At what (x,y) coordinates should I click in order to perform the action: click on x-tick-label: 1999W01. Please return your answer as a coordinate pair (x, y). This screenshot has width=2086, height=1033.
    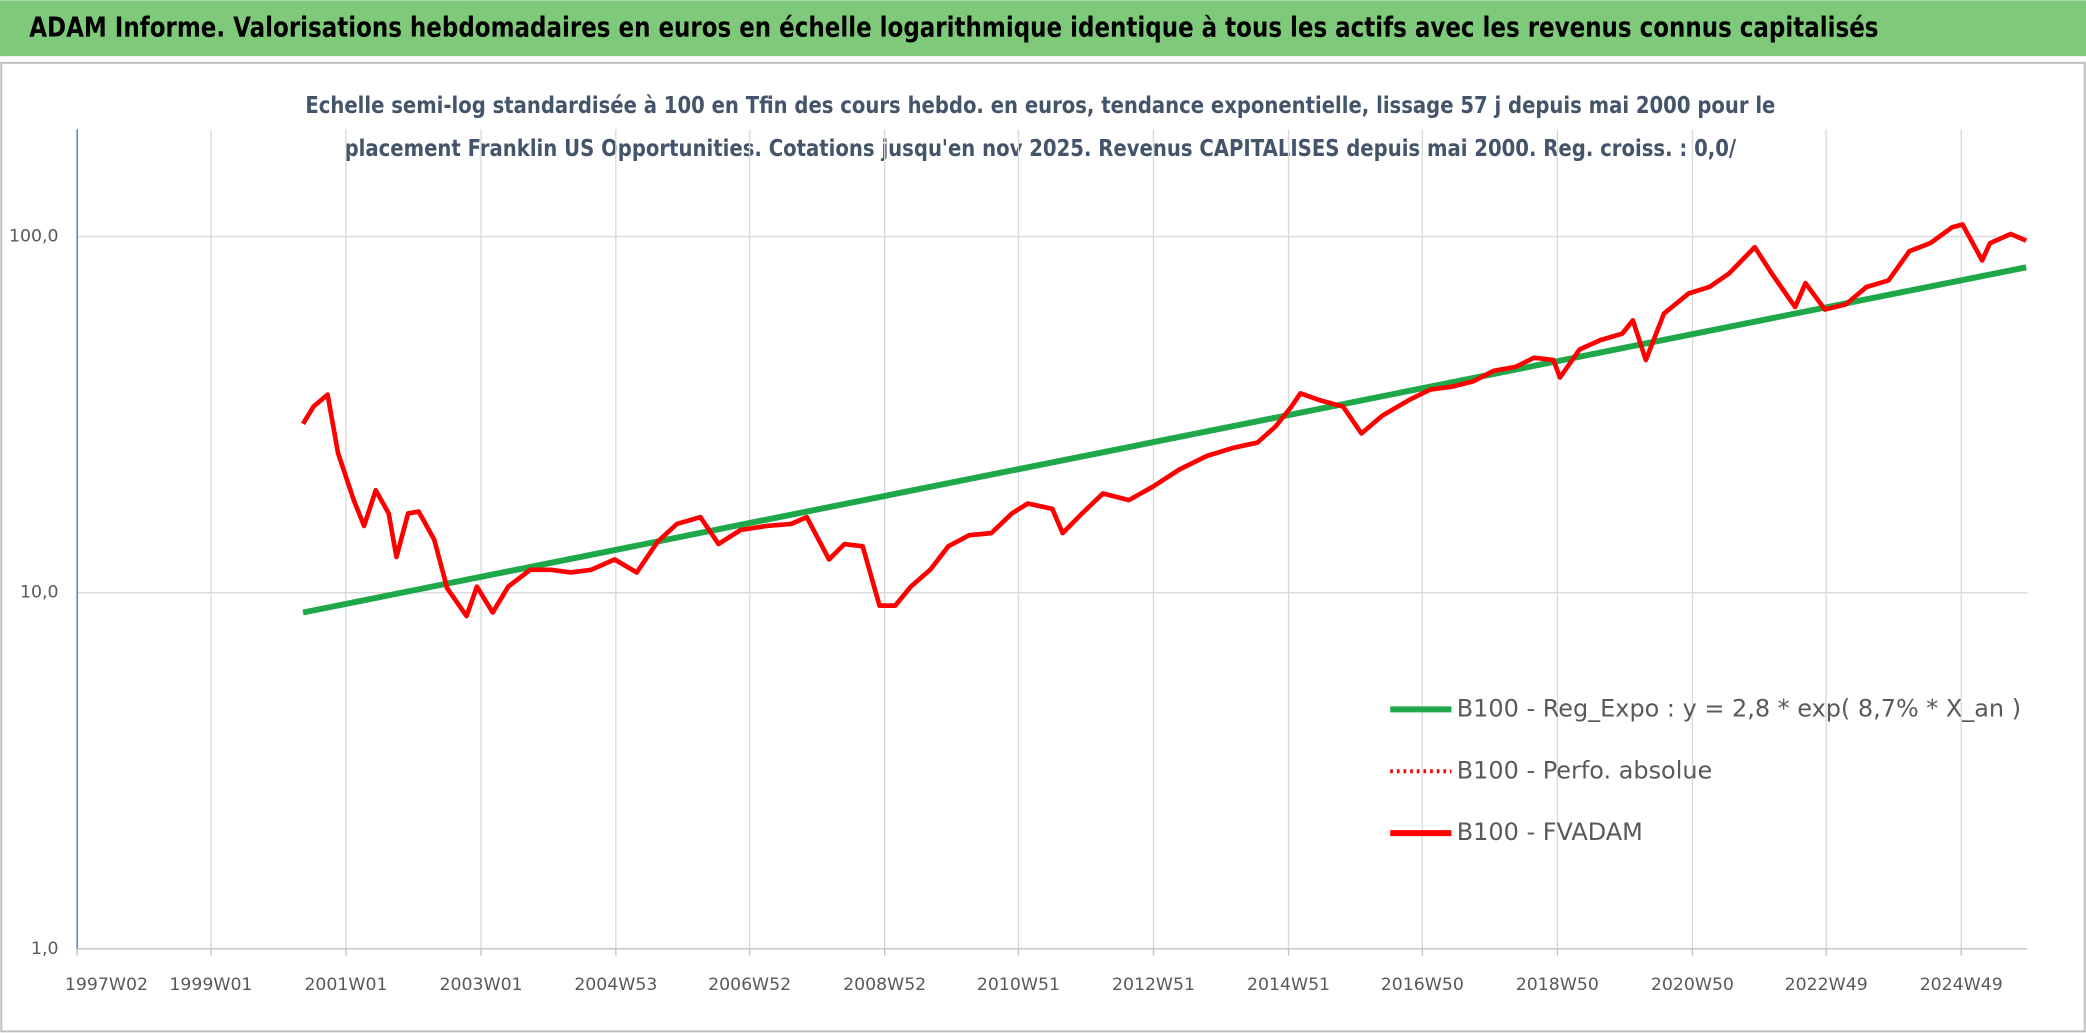
    Looking at the image, I should click on (210, 985).